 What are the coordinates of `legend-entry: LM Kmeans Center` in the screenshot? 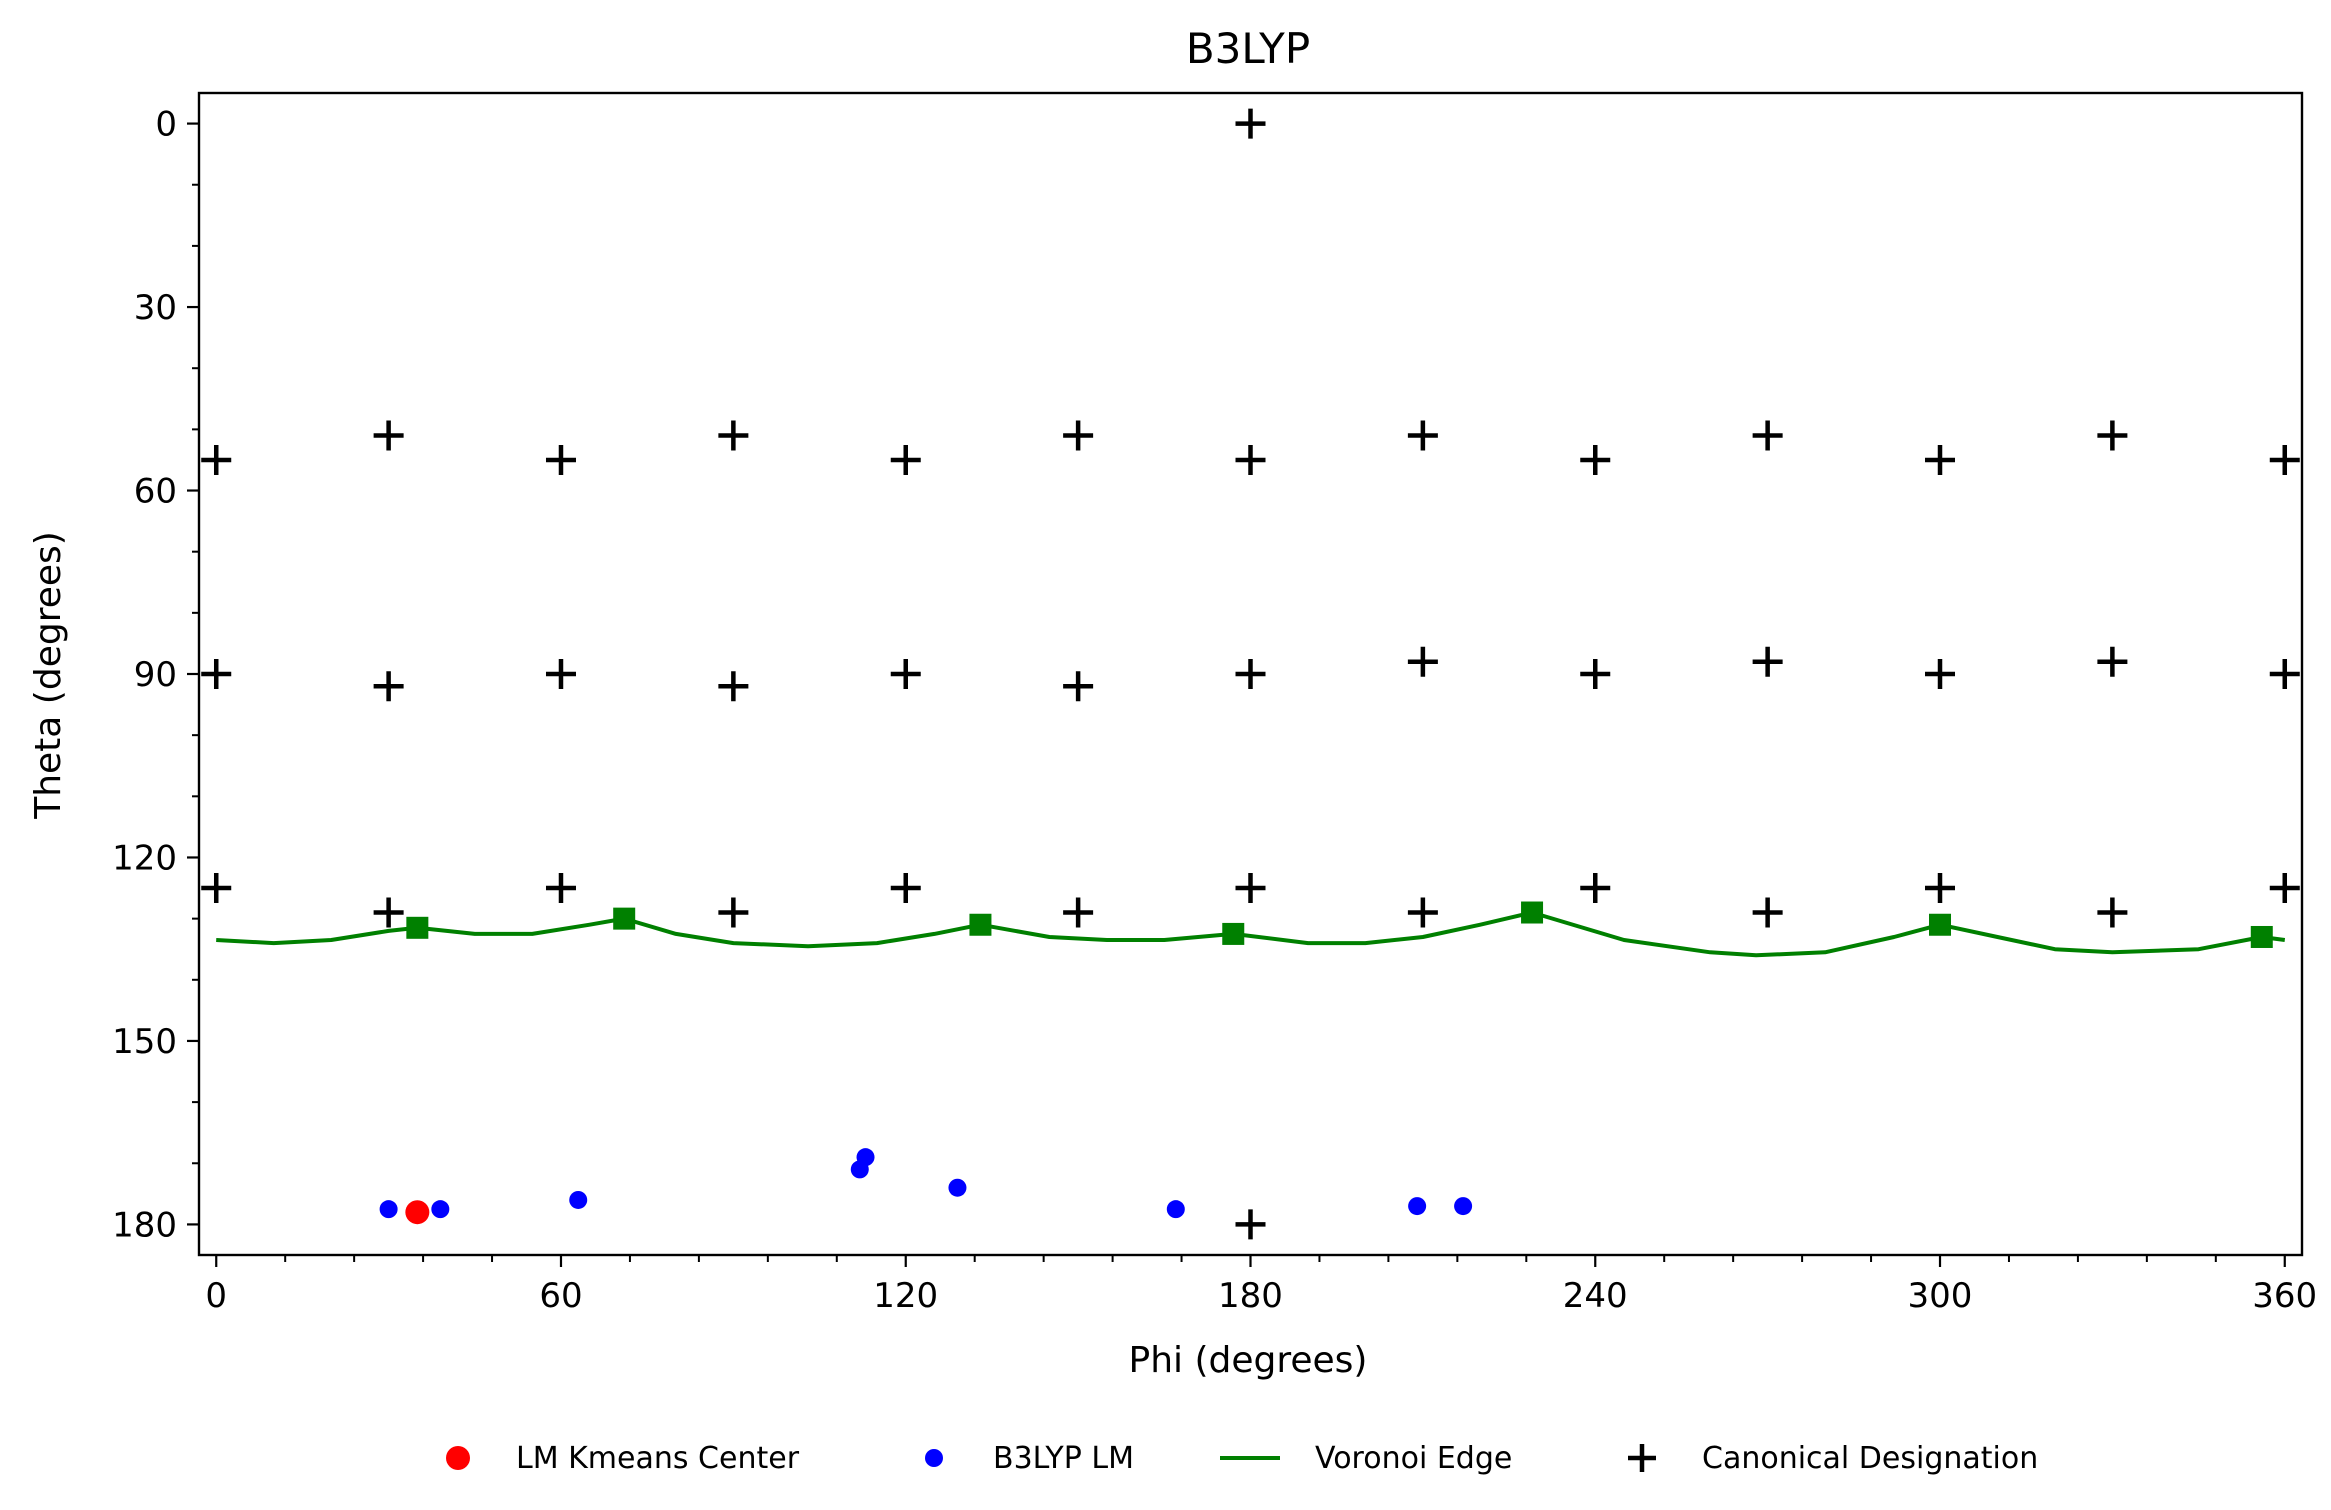 It's located at (623, 1458).